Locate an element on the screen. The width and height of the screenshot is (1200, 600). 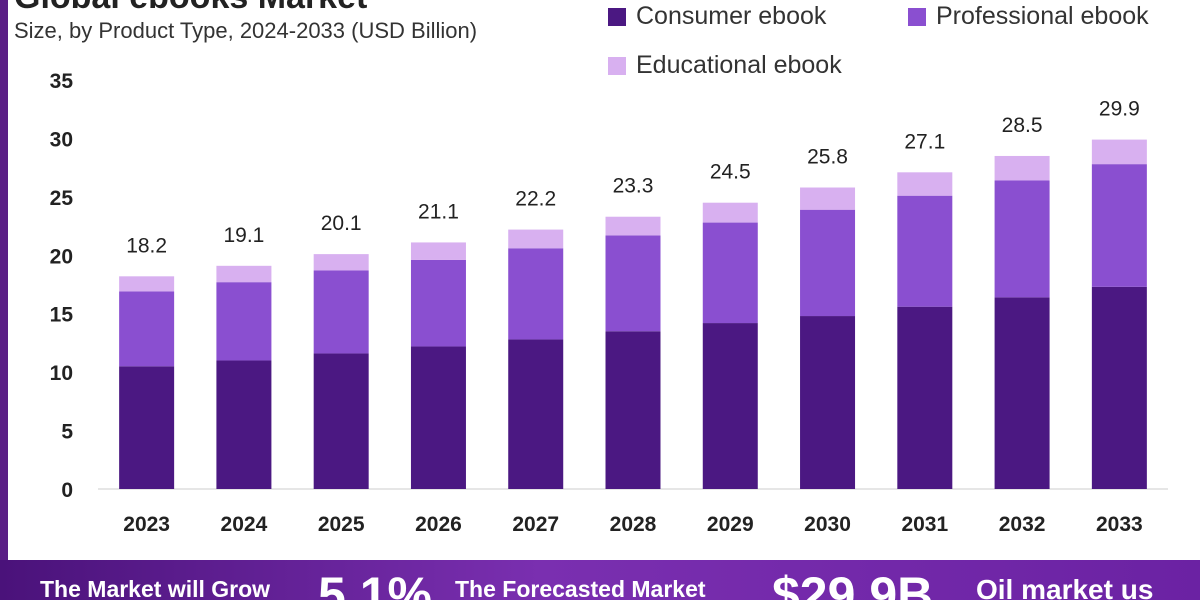
y-tick-label: 35 is located at coordinates (62, 81).